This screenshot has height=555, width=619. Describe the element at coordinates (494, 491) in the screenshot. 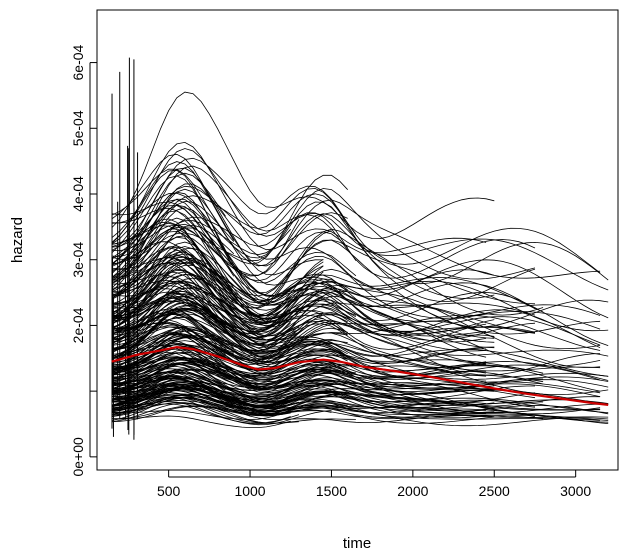

I see `x-tick-label: 2500` at that location.